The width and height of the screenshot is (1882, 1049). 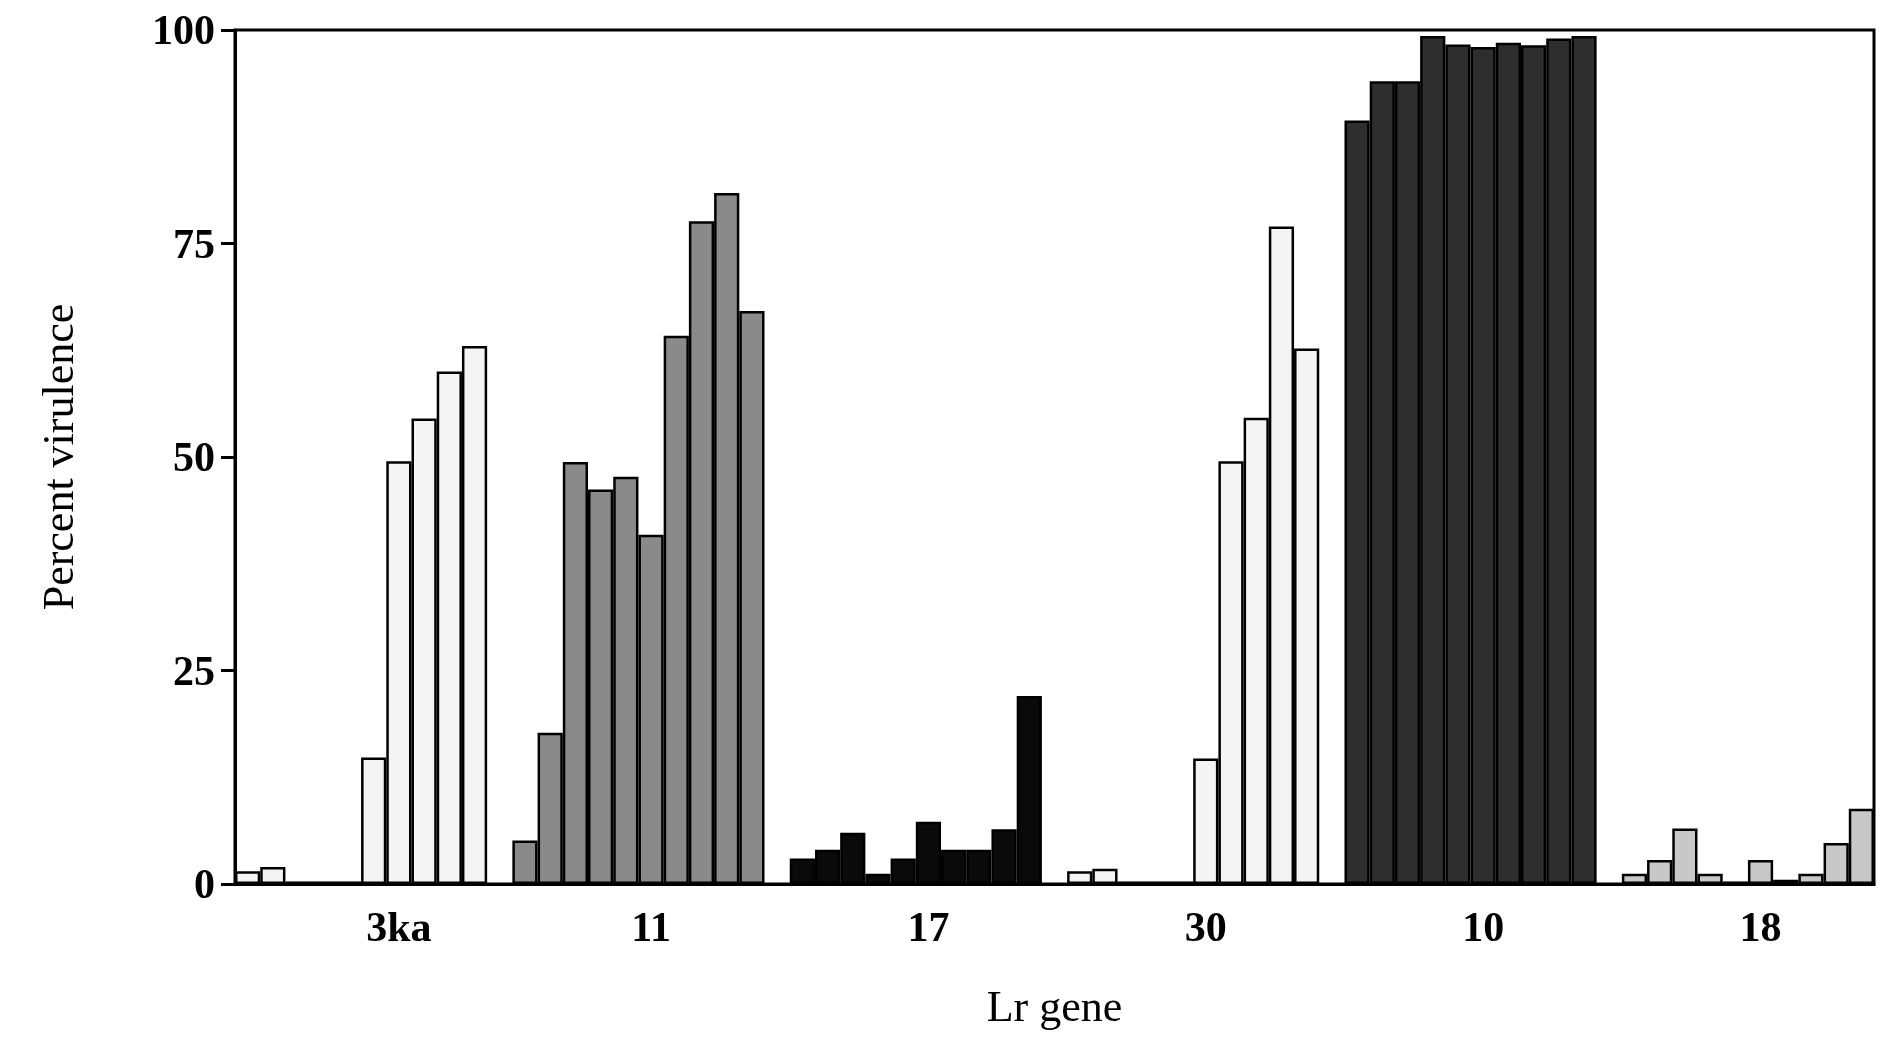 I want to click on y-axis-title: Percent virulence, so click(x=58, y=457).